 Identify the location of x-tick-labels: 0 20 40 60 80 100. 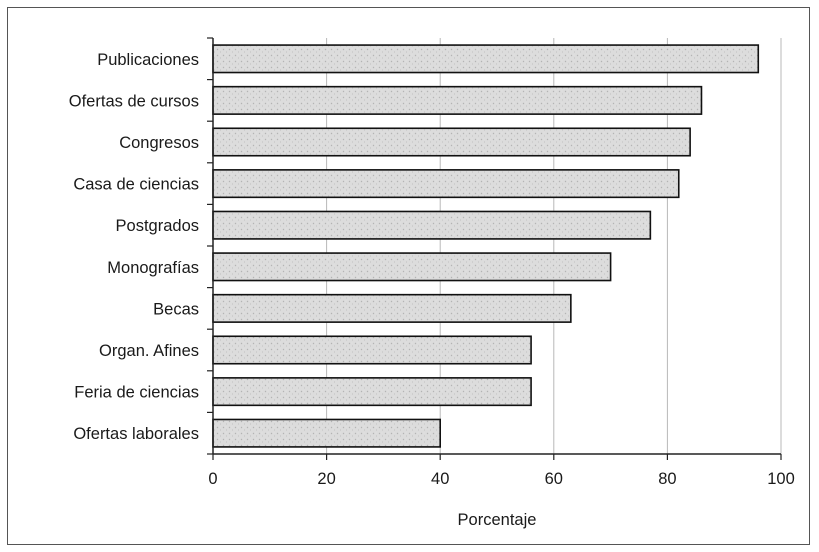
(501, 479).